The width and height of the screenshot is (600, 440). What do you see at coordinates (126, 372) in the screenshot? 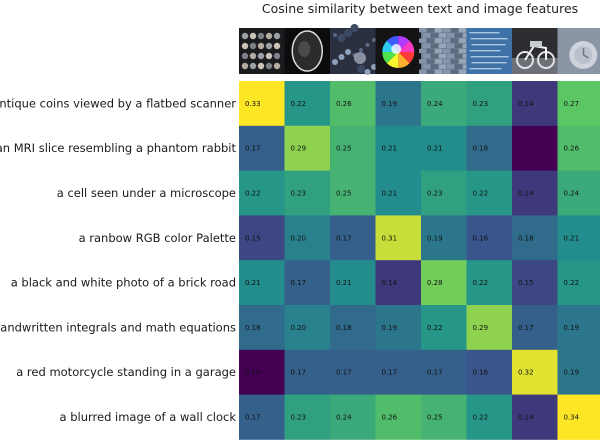
I see `row-label: a red motorcycle standing in a garage` at bounding box center [126, 372].